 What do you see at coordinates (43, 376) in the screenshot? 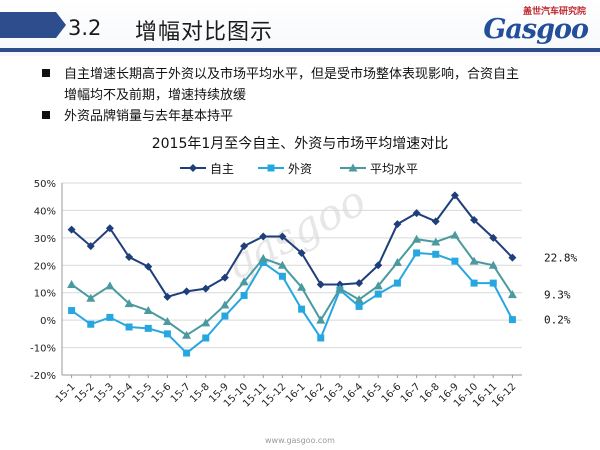
I see `y-tick-label: -20%` at bounding box center [43, 376].